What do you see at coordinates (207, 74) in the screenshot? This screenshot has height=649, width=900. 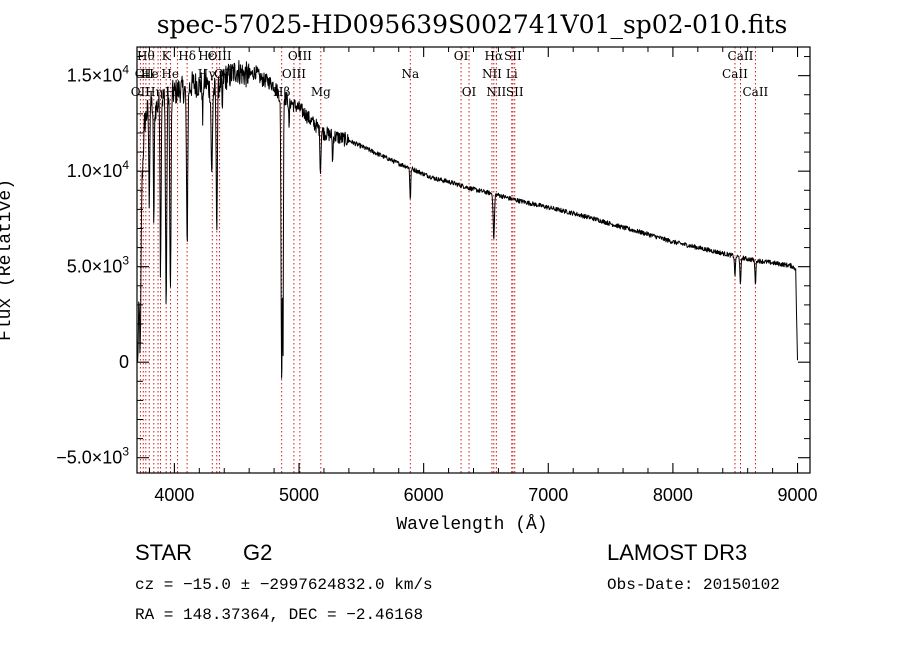 I see `line-label: Hγ` at bounding box center [207, 74].